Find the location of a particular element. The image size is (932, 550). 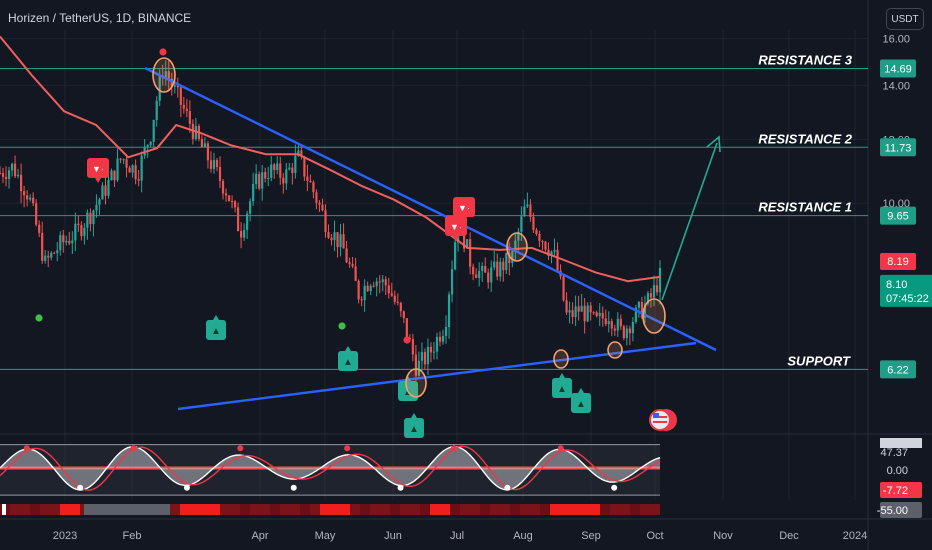

level-price-text: 14.69 is located at coordinates (898, 70).